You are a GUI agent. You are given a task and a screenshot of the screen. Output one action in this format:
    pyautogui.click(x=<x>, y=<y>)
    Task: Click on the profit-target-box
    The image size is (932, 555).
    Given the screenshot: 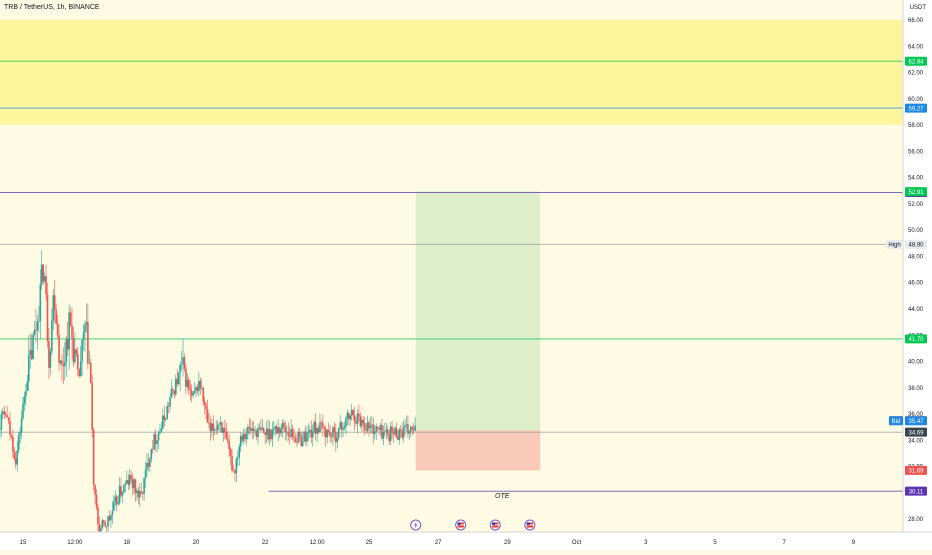 What is the action you would take?
    pyautogui.click(x=478, y=311)
    